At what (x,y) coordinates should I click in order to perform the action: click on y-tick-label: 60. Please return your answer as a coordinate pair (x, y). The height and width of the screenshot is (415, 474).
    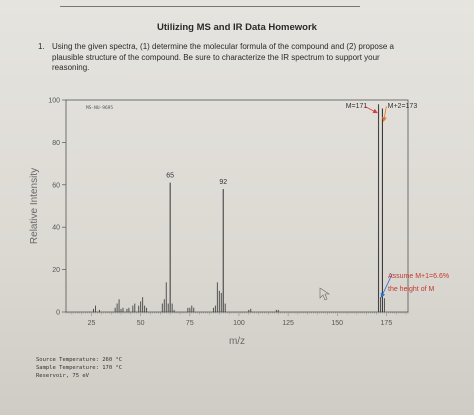
    Looking at the image, I should click on (56, 185).